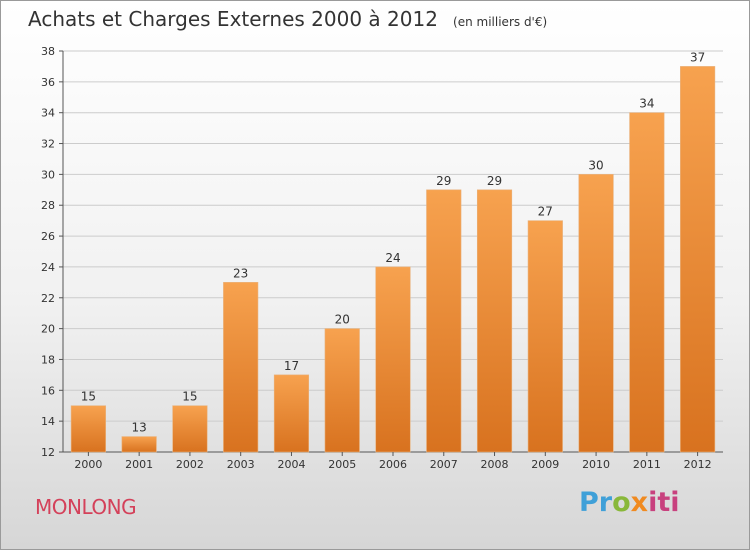 The image size is (750, 550). Describe the element at coordinates (48, 51) in the screenshot. I see `y-tick-label: 38` at that location.